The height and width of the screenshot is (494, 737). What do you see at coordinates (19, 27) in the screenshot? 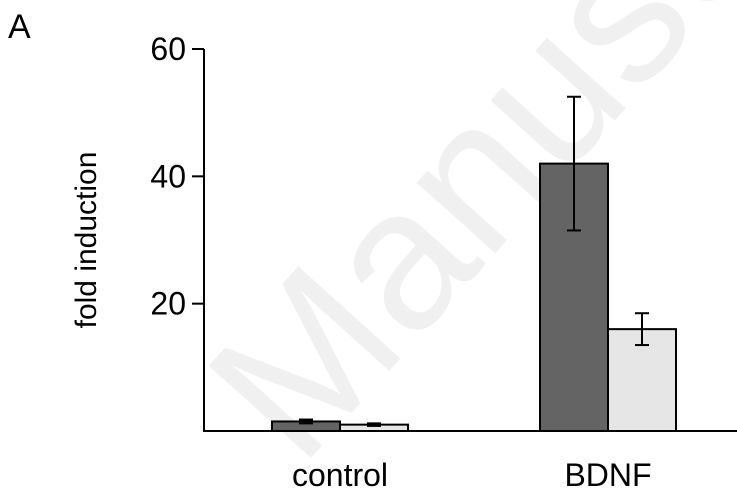
I see `panel-label: A` at bounding box center [19, 27].